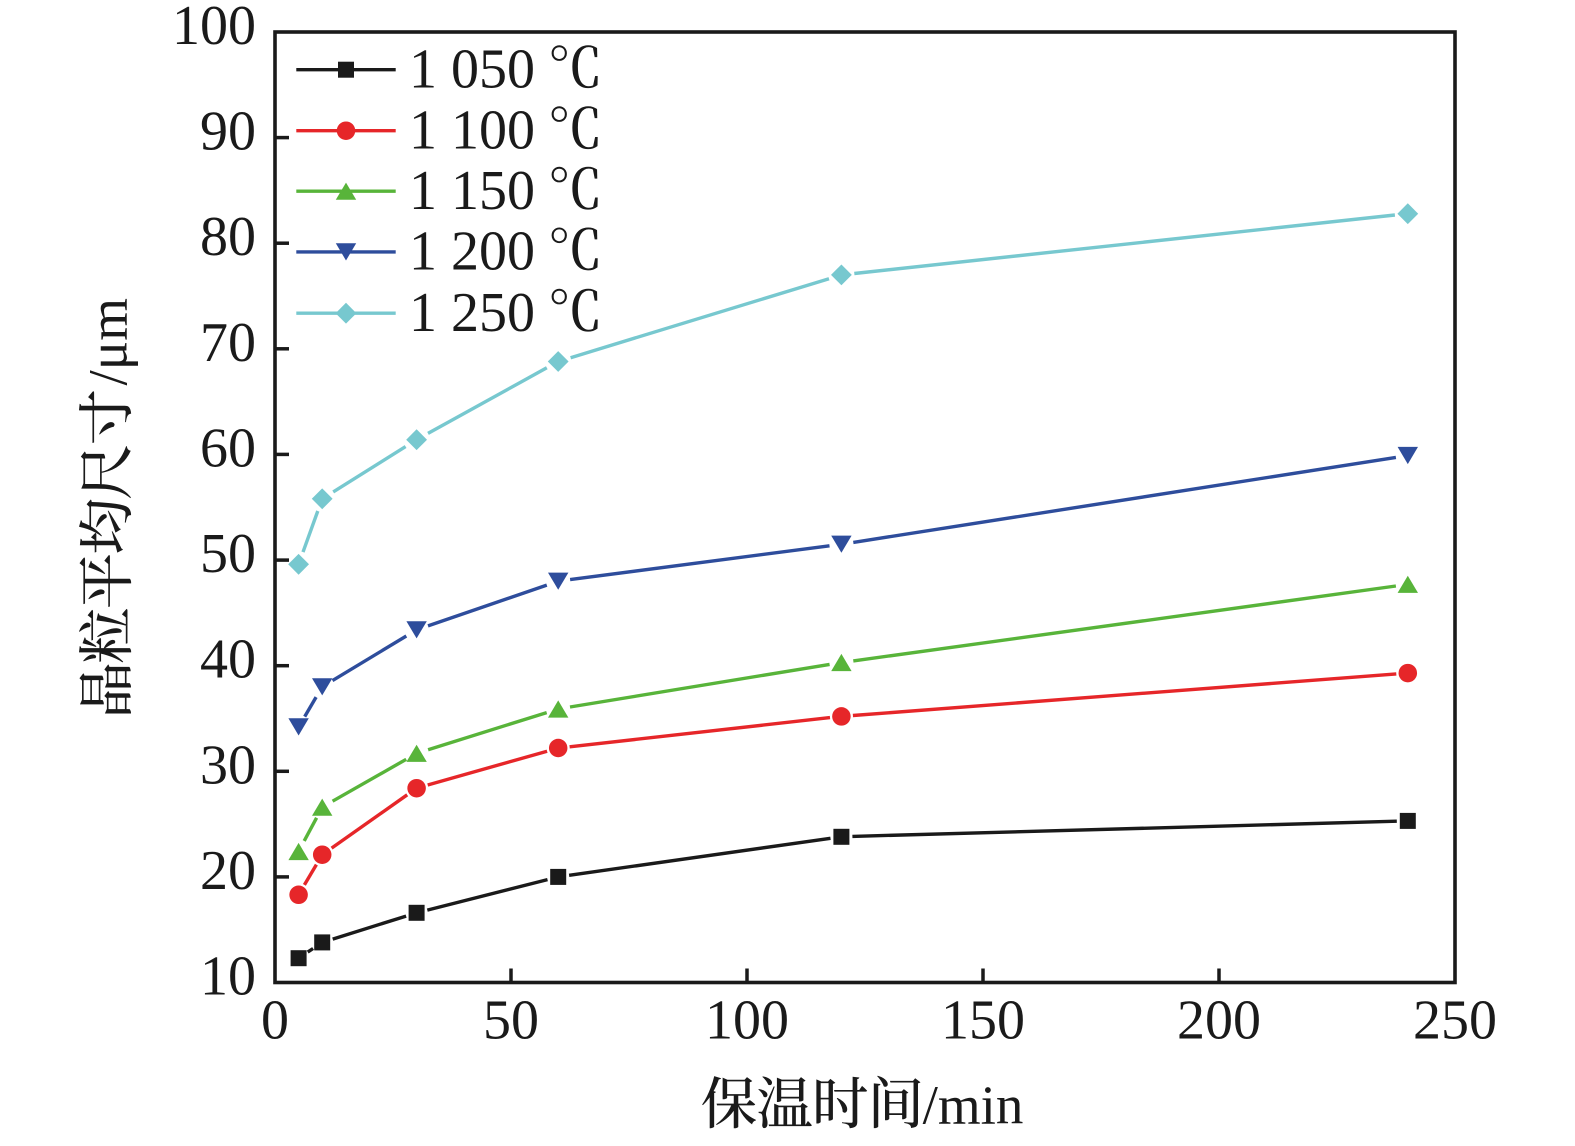 Image resolution: width=1575 pixels, height=1146 pixels. Describe the element at coordinates (228, 660) in the screenshot. I see `svg-text: 40` at that location.